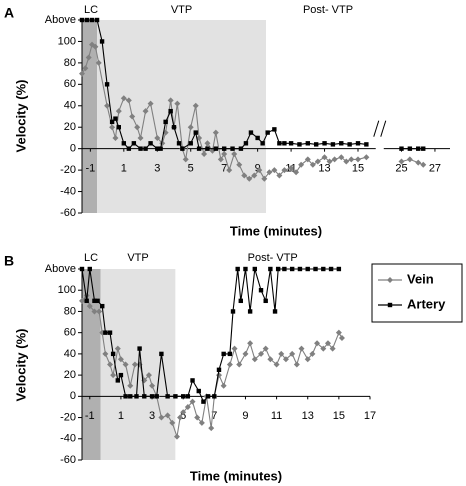  I want to click on y-tick-label: 20, so click(70, 127).